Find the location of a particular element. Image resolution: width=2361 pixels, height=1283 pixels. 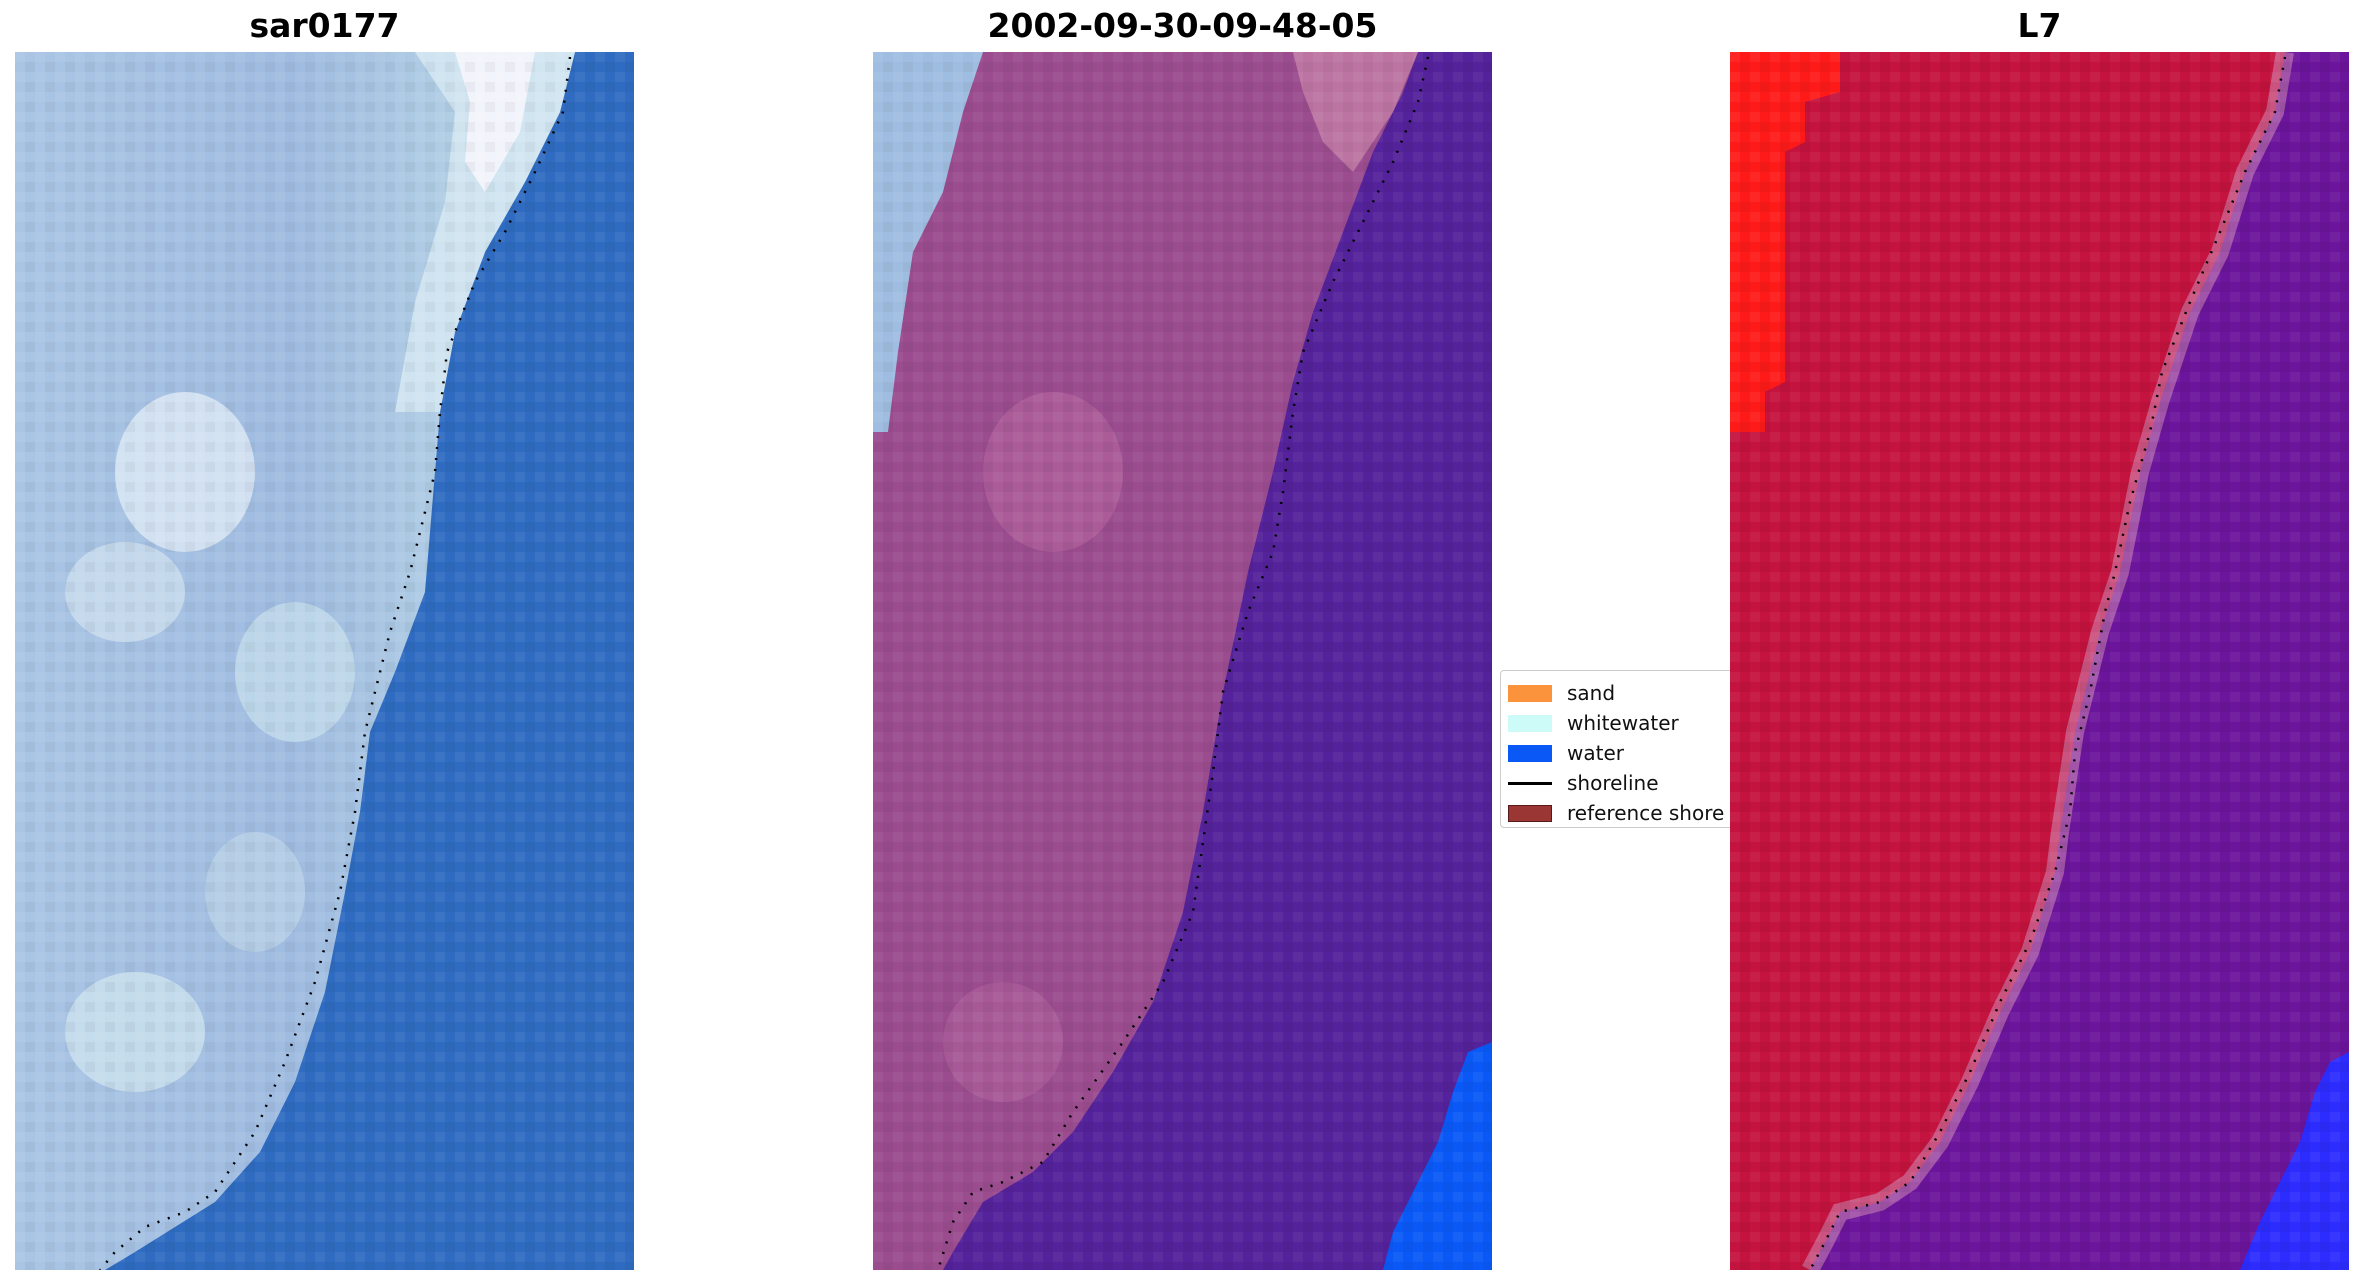

legend-item-whitewater: whitewater is located at coordinates (1621, 723).